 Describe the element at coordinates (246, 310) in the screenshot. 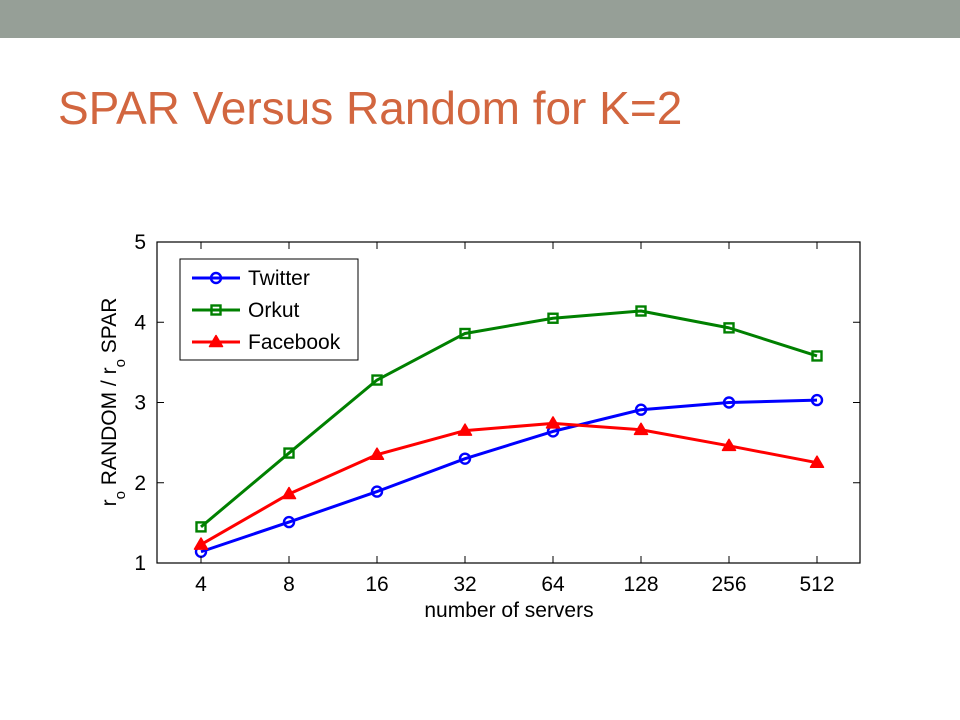

I see `legend-entry-orkut: Orkut` at that location.